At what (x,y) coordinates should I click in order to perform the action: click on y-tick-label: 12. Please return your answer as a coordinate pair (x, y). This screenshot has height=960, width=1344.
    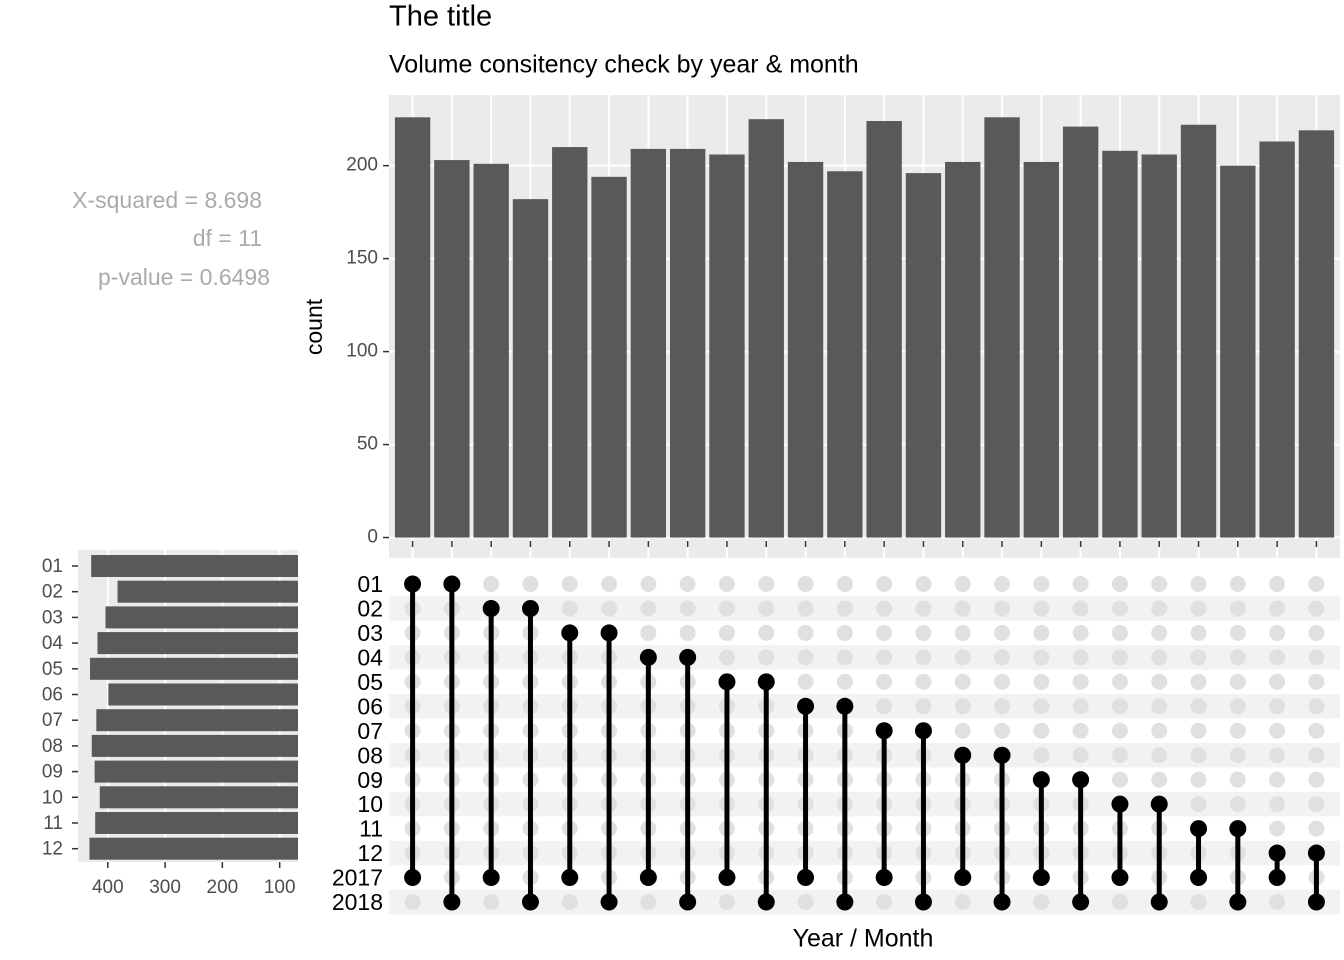
    Looking at the image, I should click on (52, 849).